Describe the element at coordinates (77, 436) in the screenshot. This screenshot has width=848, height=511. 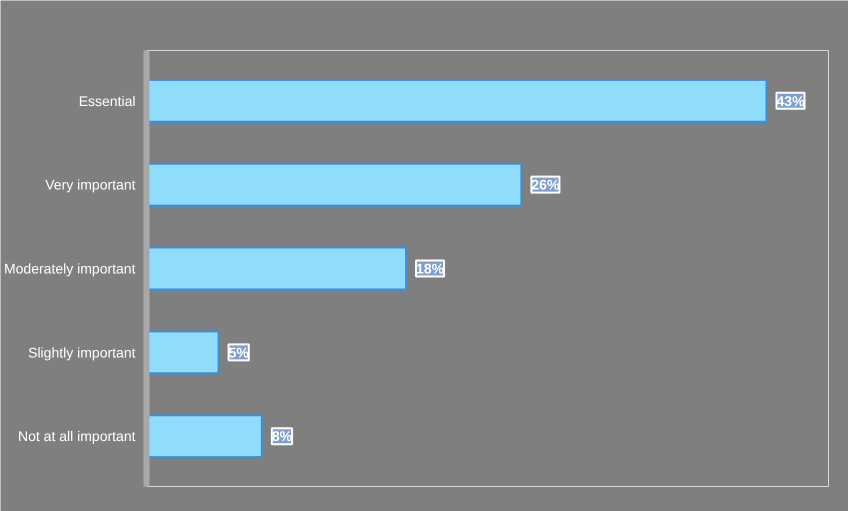
I see `y-tick-label: Not at all important` at that location.